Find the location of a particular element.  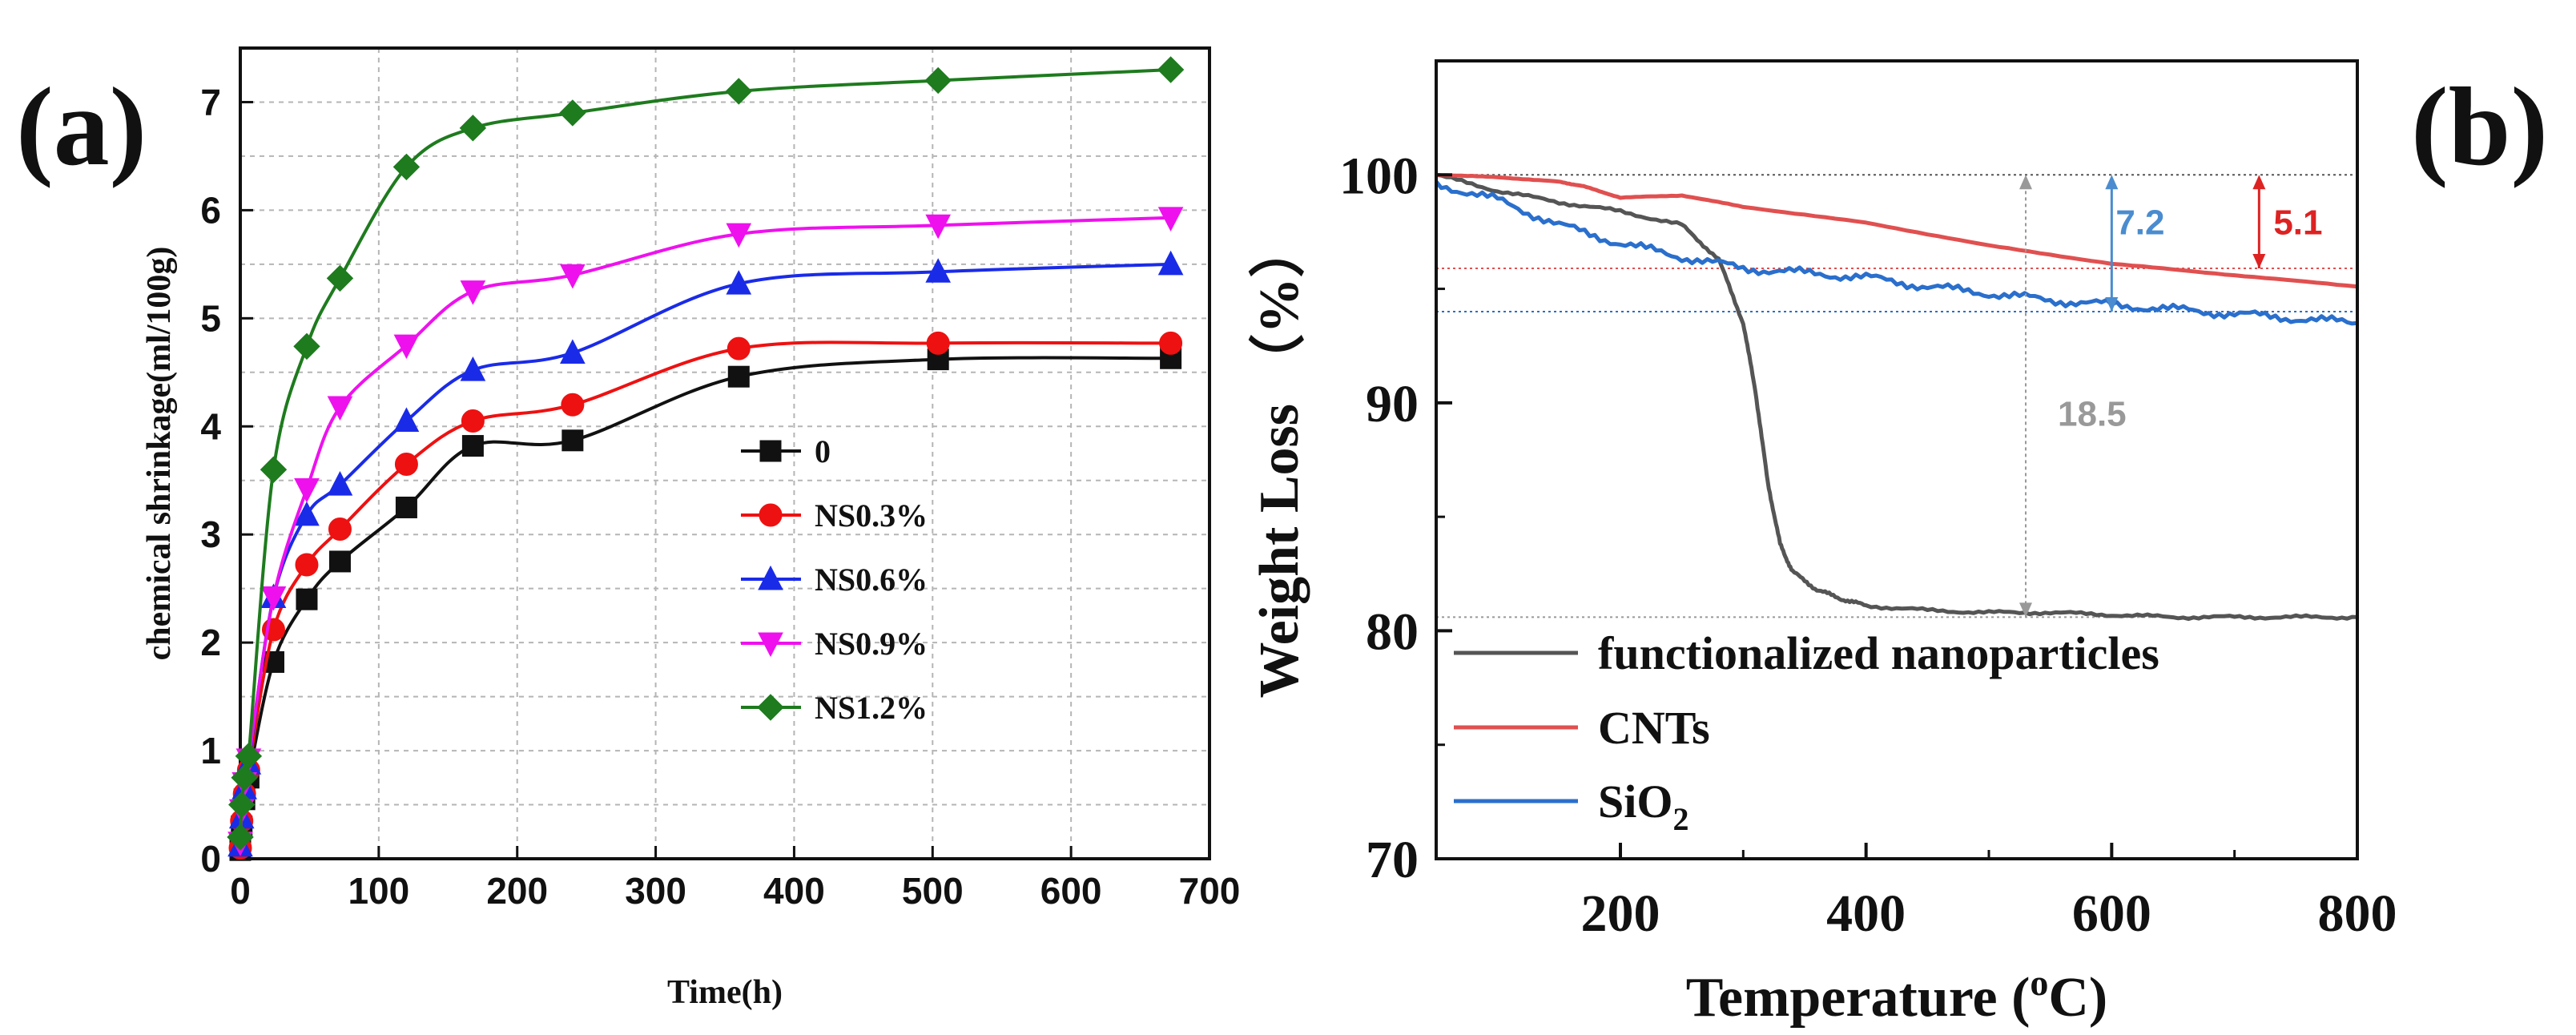

chart-a-x-tick-label: 100 is located at coordinates (378, 891).